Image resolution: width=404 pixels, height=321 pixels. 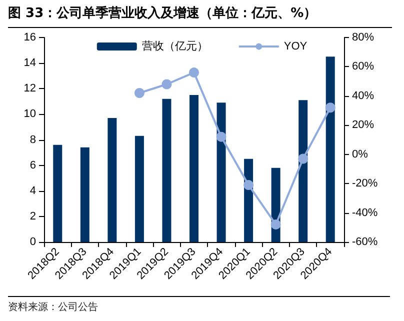 What do you see at coordinates (363, 38) in the screenshot?
I see `y2-tick-label: 80%` at bounding box center [363, 38].